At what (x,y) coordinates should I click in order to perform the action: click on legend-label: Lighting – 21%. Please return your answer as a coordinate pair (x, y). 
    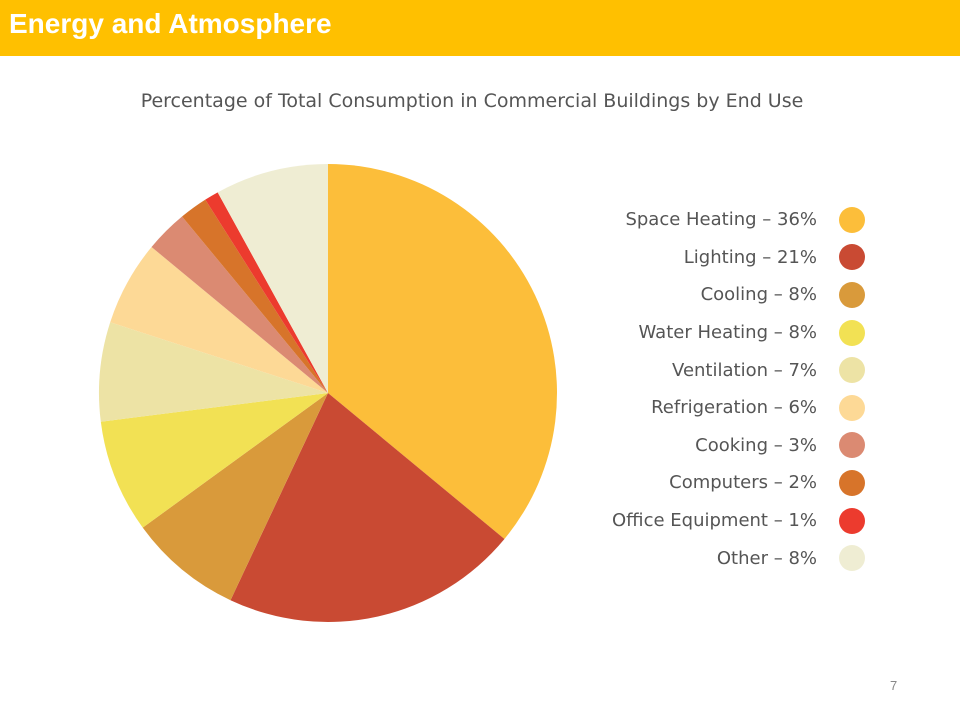
    Looking at the image, I should click on (750, 257).